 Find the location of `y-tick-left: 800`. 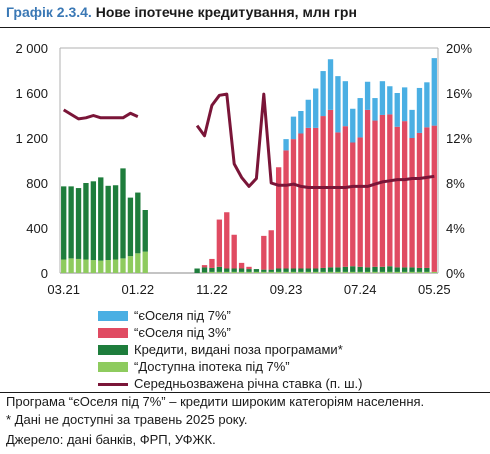

y-tick-left: 800 is located at coordinates (37, 183).